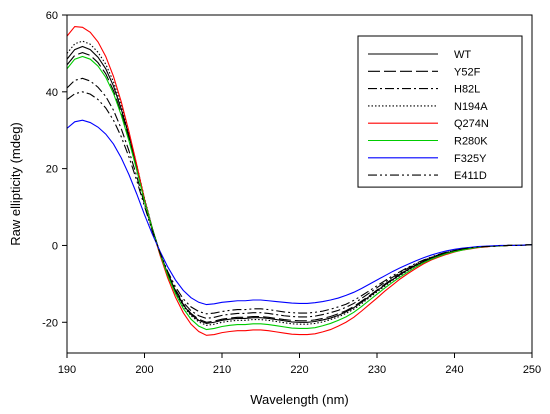  Describe the element at coordinates (454, 370) in the screenshot. I see `x-tick-label: 240` at that location.